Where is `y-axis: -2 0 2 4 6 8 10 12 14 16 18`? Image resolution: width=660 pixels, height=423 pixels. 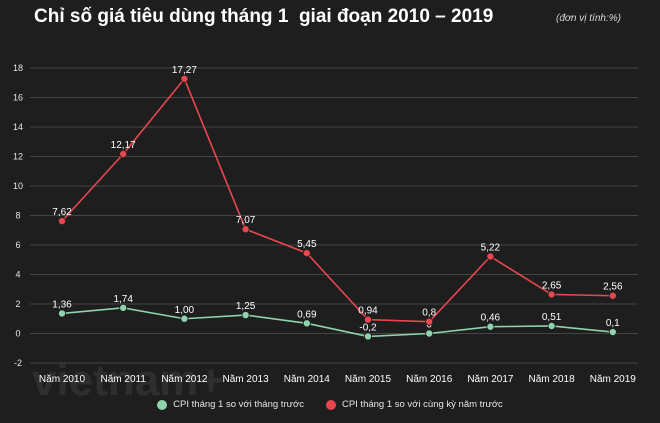
y-axis: -2 0 2 4 6 8 10 12 14 16 18 is located at coordinates (18, 215).